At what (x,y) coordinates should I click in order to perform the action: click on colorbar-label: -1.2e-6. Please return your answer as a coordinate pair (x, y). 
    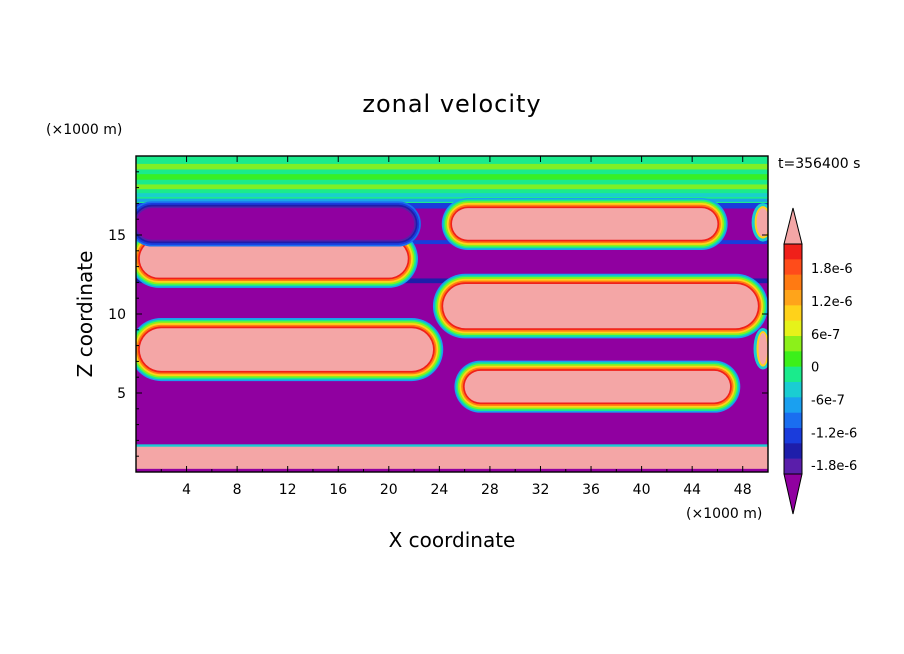
    Looking at the image, I should click on (834, 433).